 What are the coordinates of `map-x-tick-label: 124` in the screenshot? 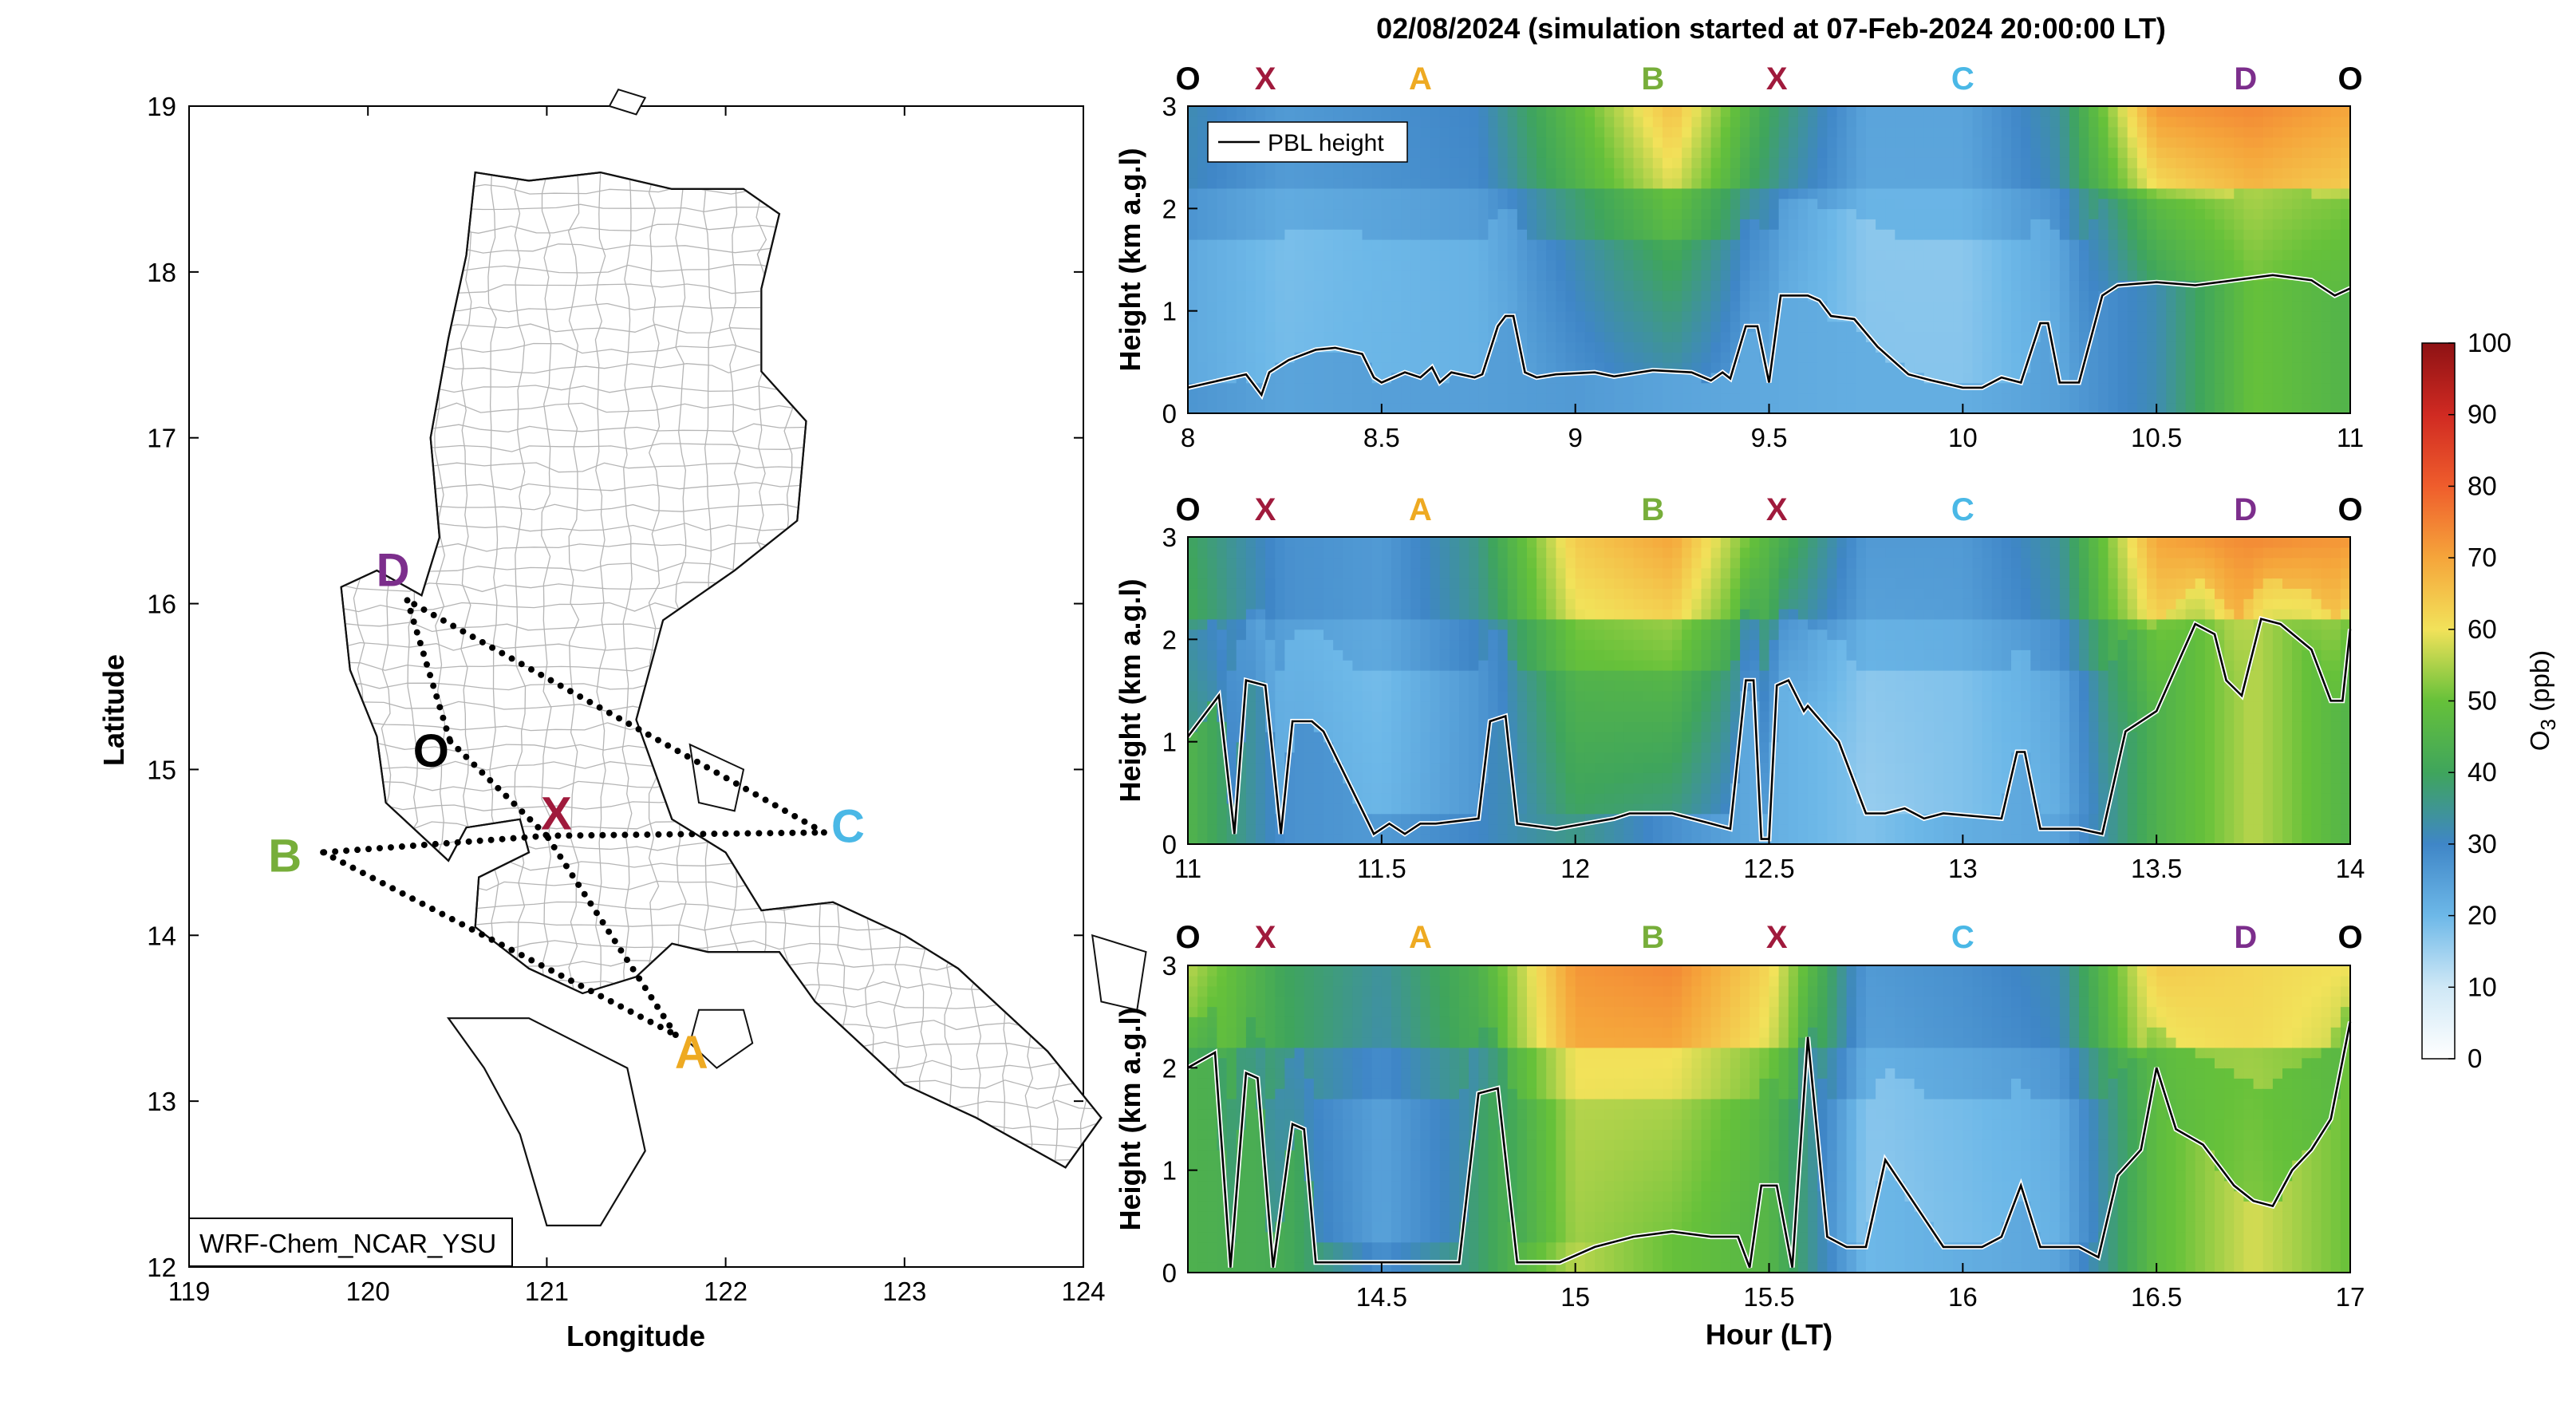 It's located at (1083, 1291).